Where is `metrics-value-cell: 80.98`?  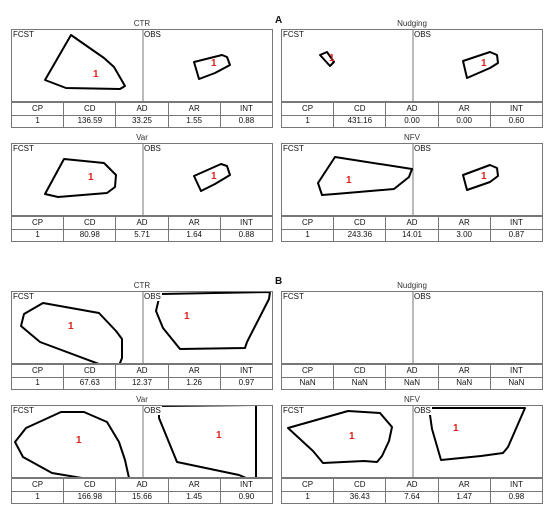
metrics-value-cell: 80.98 is located at coordinates (90, 235).